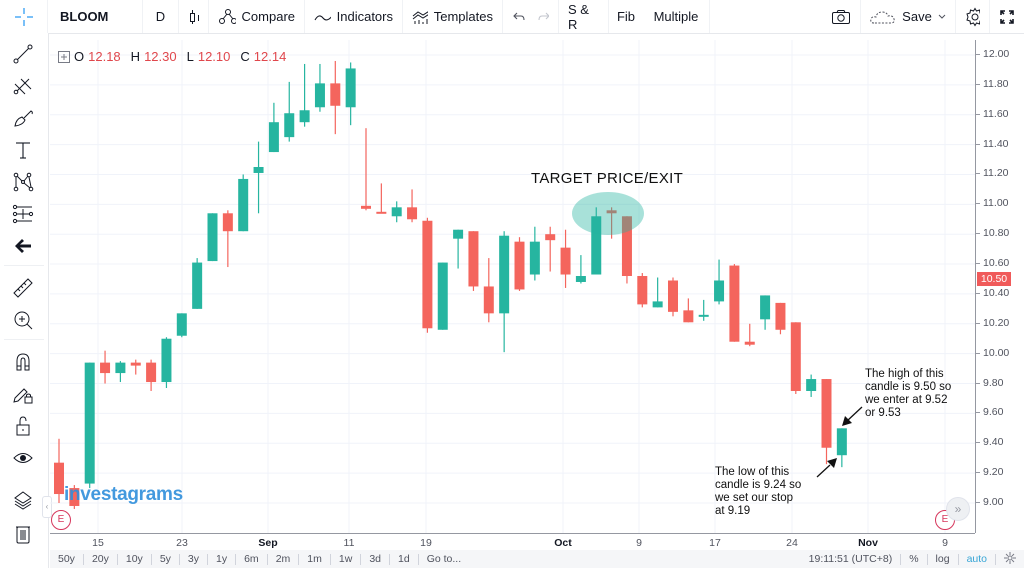  I want to click on range-button: 5y, so click(166, 559).